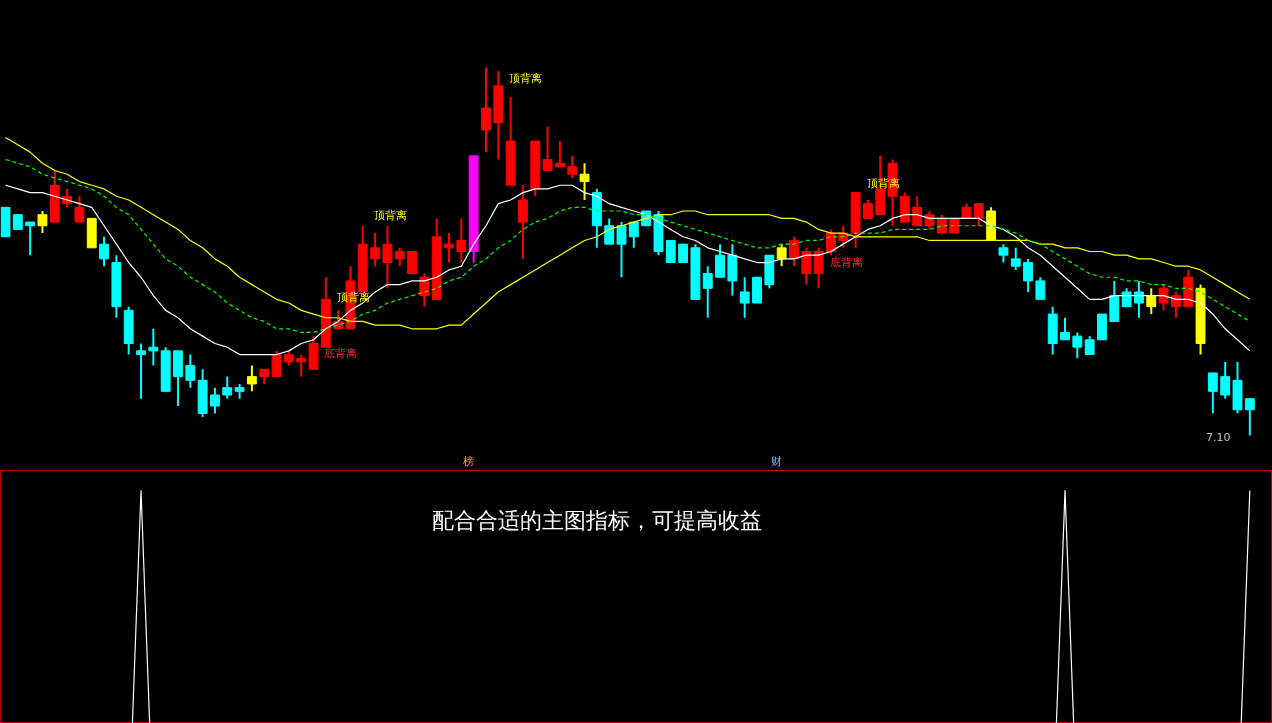 The width and height of the screenshot is (1272, 723). What do you see at coordinates (596, 520) in the screenshot?
I see `annotation: 配合合适的主图指标，可提高收益` at bounding box center [596, 520].